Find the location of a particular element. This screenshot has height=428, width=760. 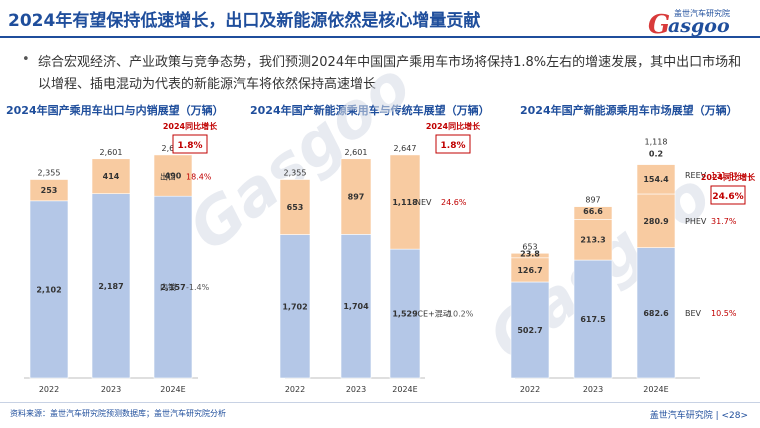

chart2-bar-ICE+混动-2024E is located at coordinates (405, 313).